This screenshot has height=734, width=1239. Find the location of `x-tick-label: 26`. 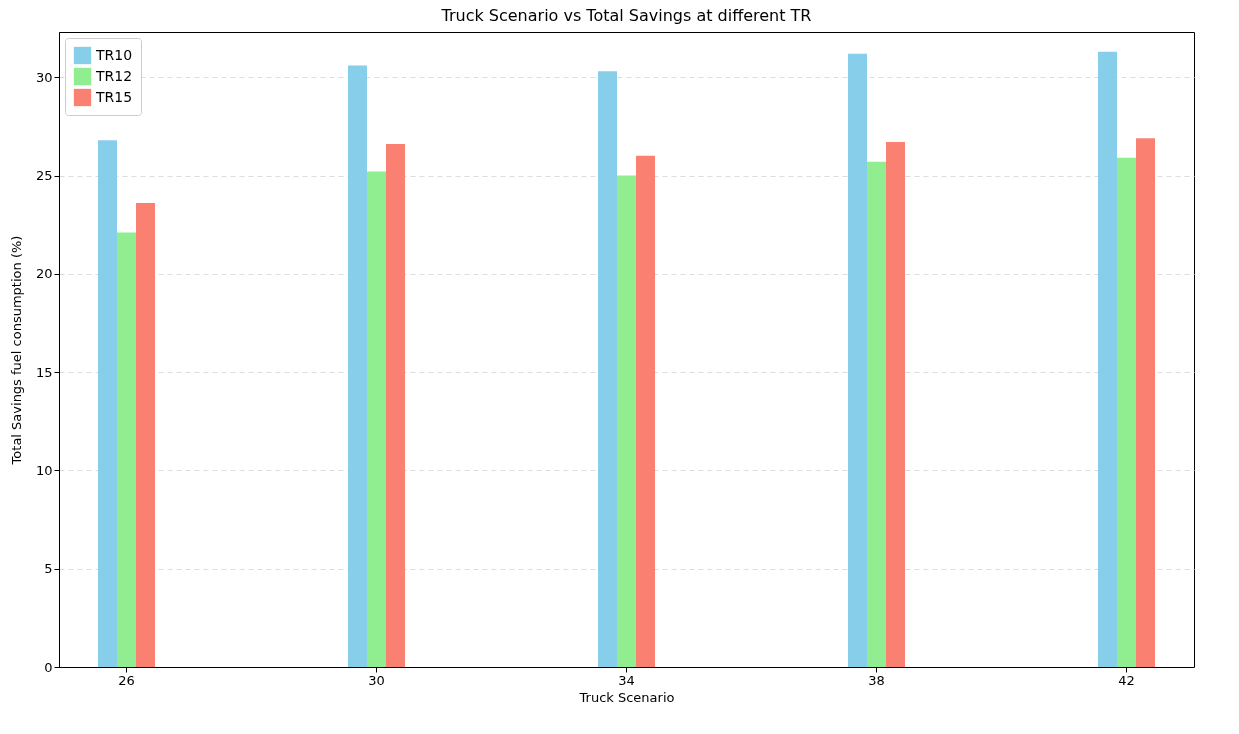

x-tick-label: 26 is located at coordinates (126, 680).